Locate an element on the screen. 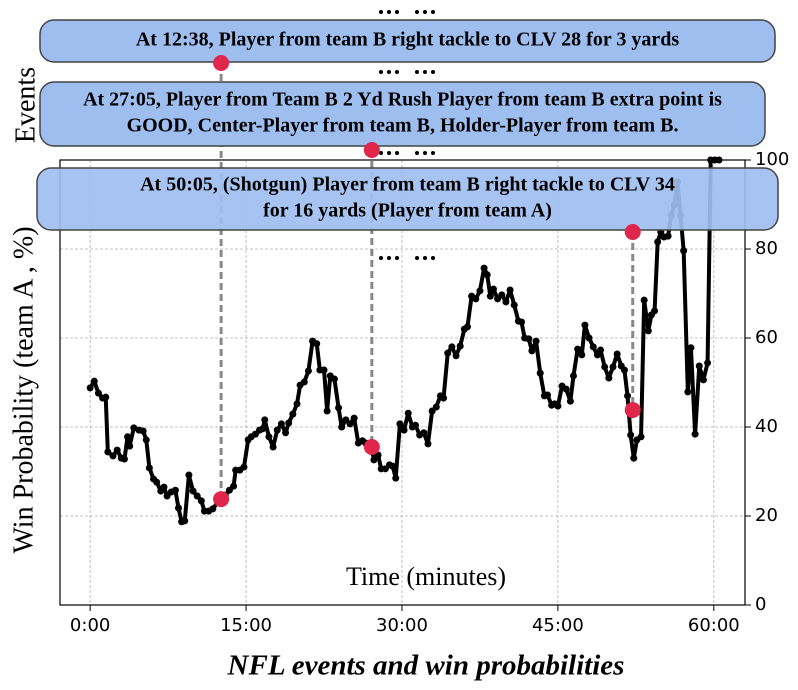  y-tick-label: 40 is located at coordinates (766, 426).